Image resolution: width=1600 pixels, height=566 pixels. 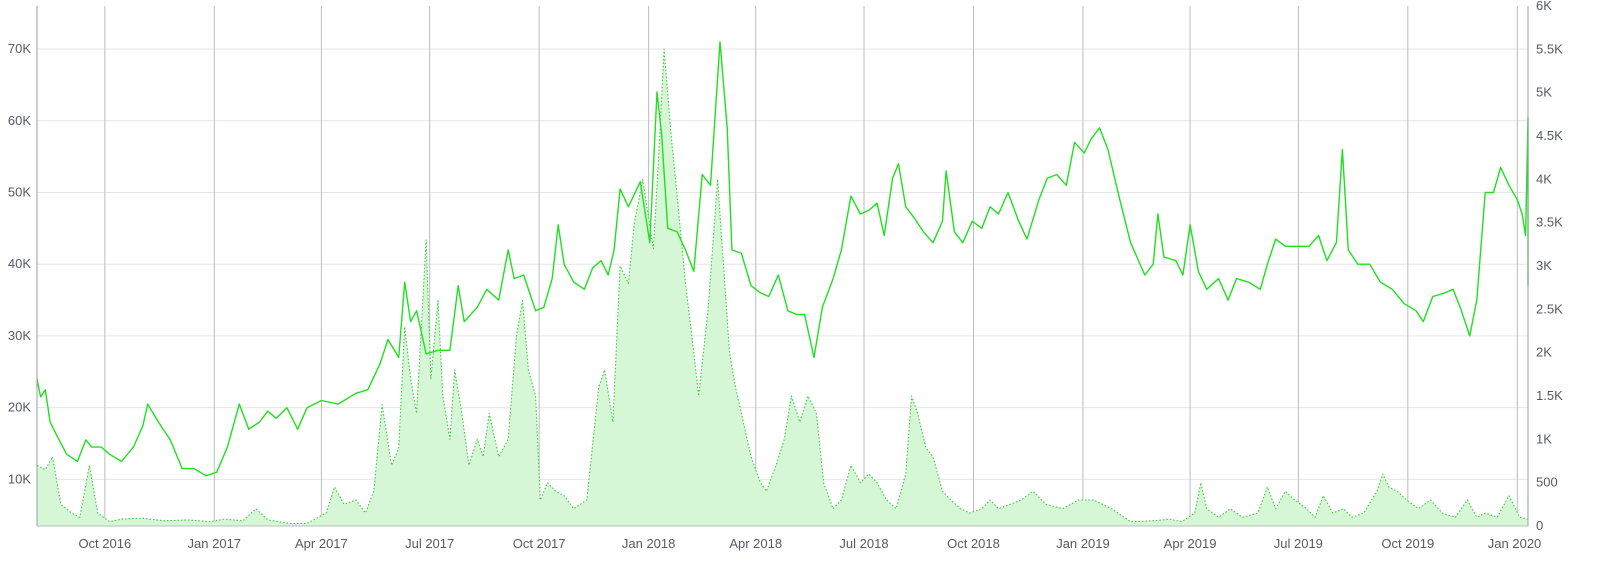 I want to click on right-y-tick-label: 2.5K, so click(x=1549, y=308).